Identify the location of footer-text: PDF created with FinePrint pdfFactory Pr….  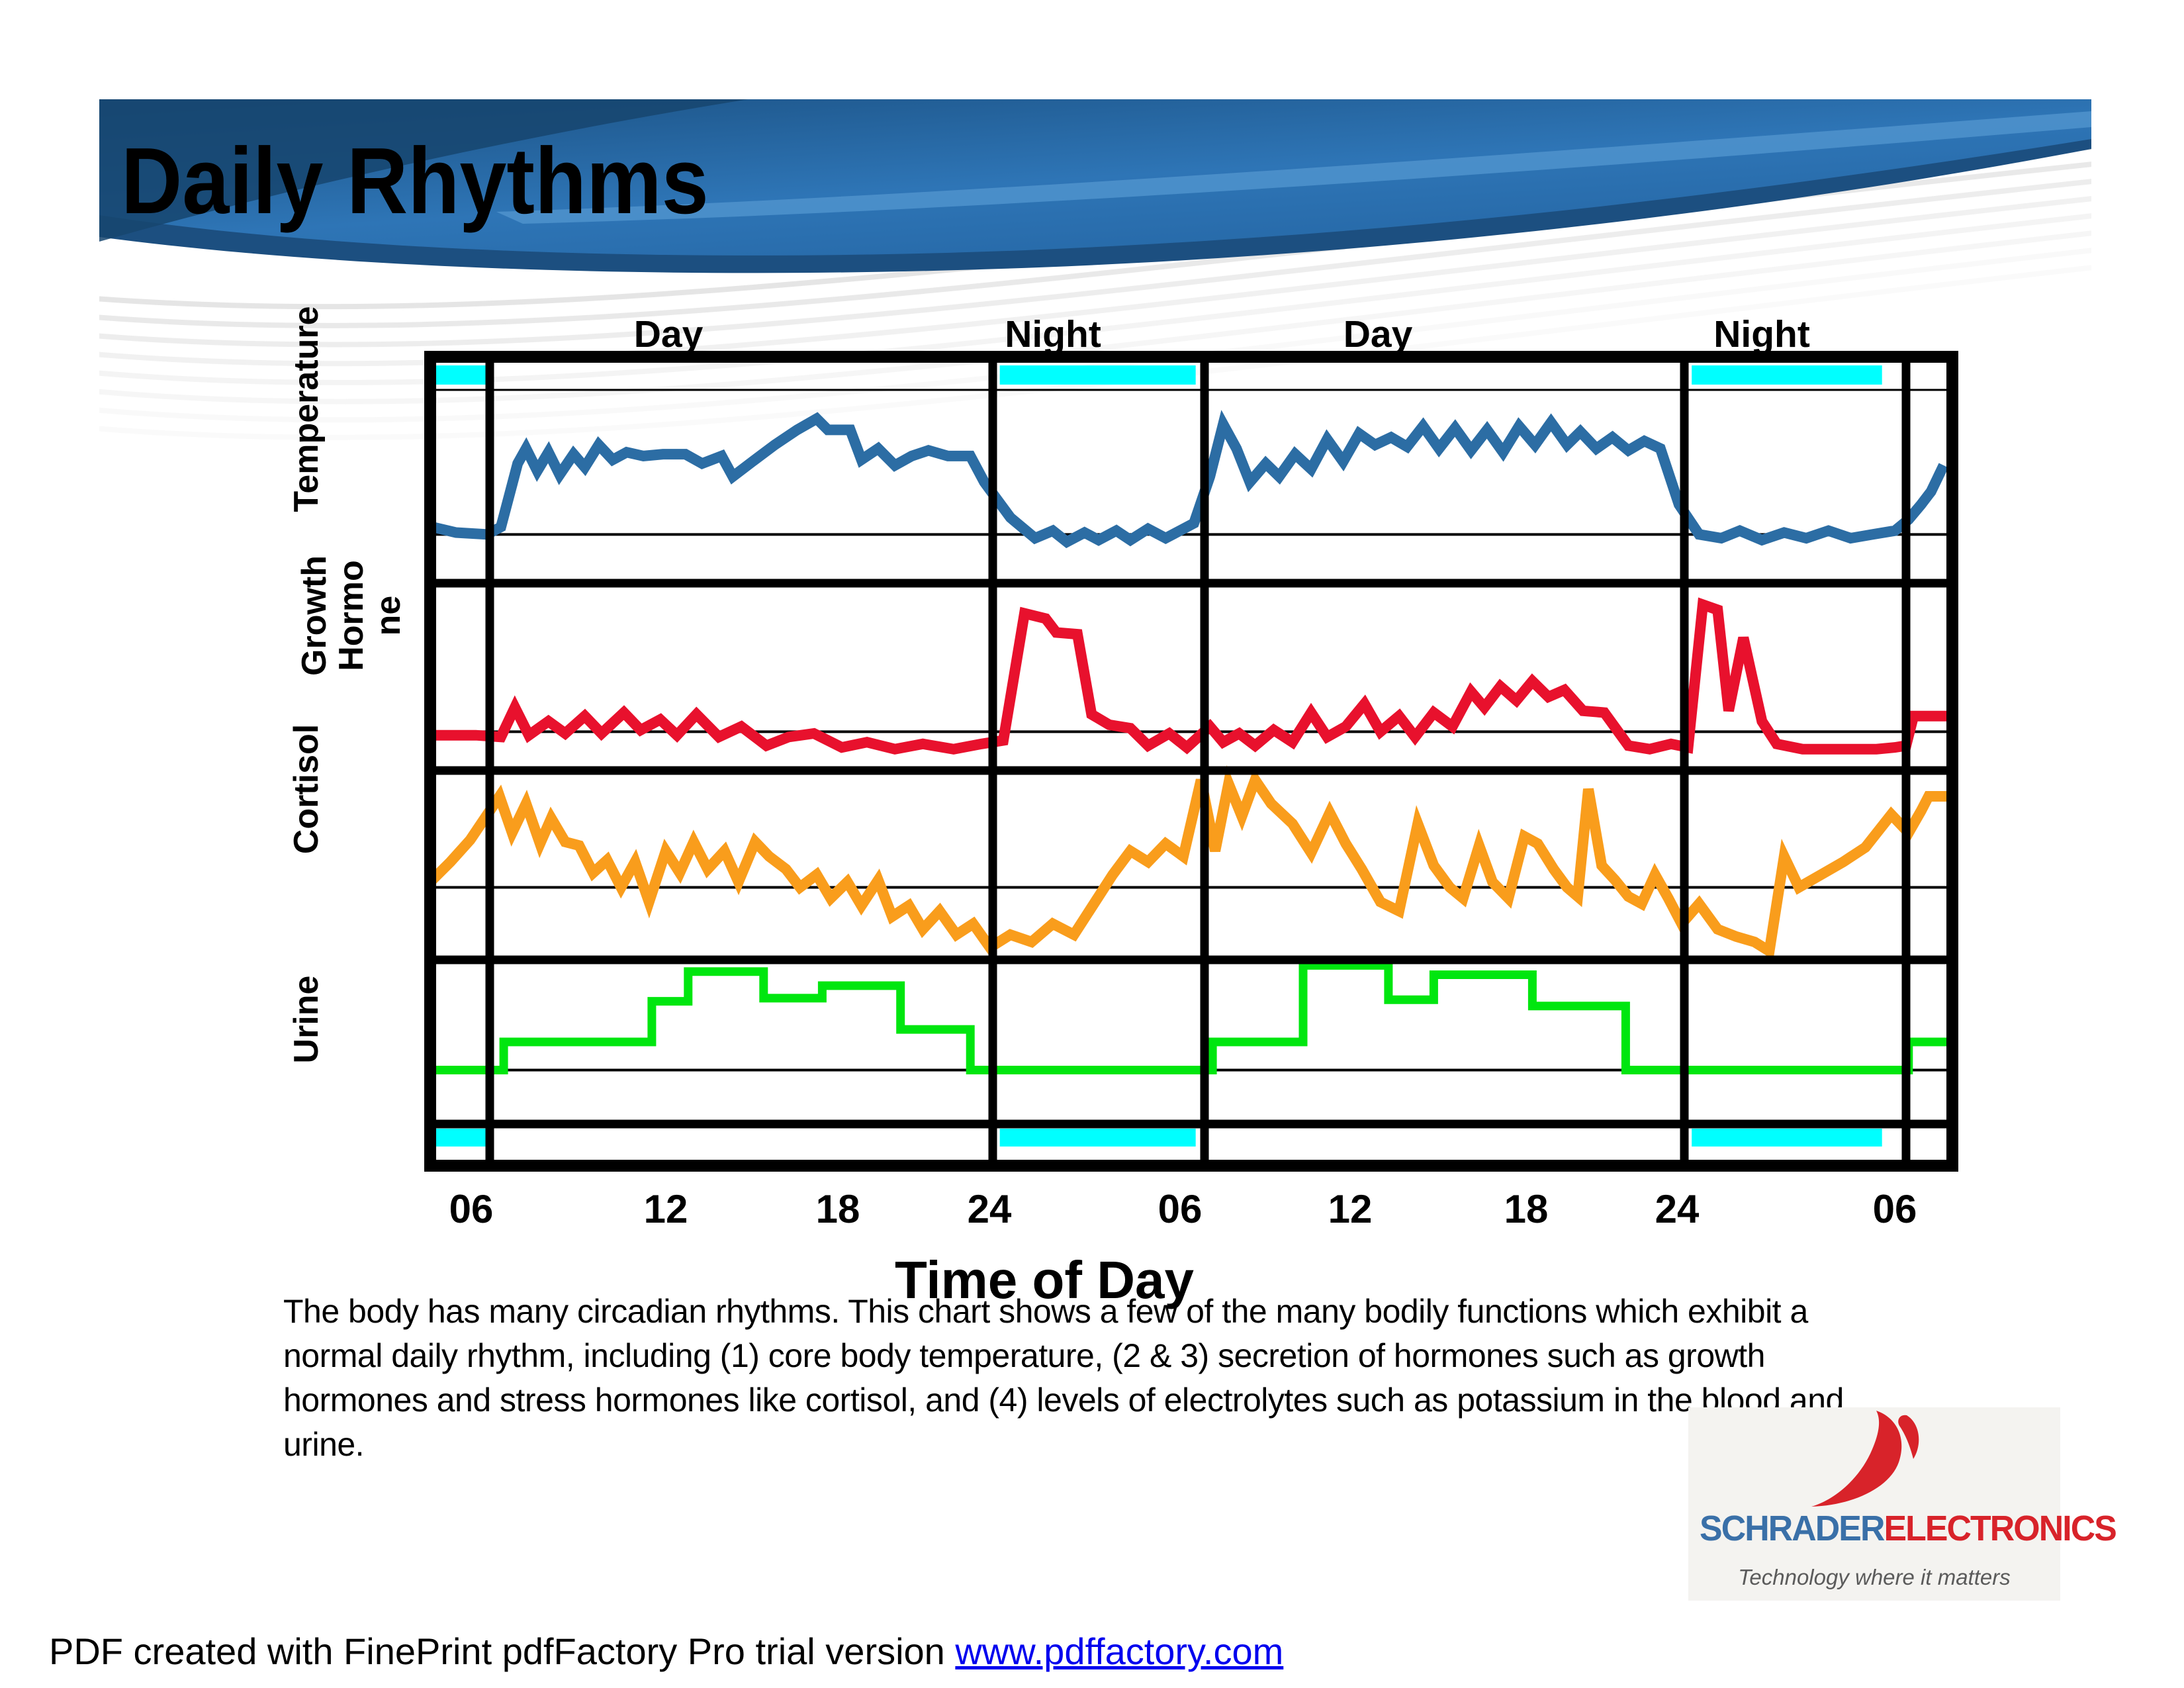
(503, 1651).